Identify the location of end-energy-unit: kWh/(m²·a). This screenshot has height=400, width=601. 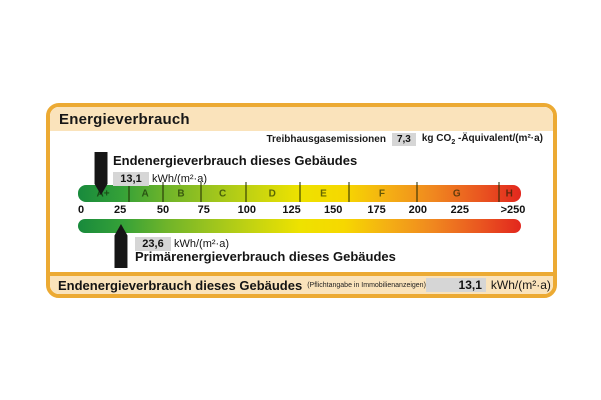
(179, 179).